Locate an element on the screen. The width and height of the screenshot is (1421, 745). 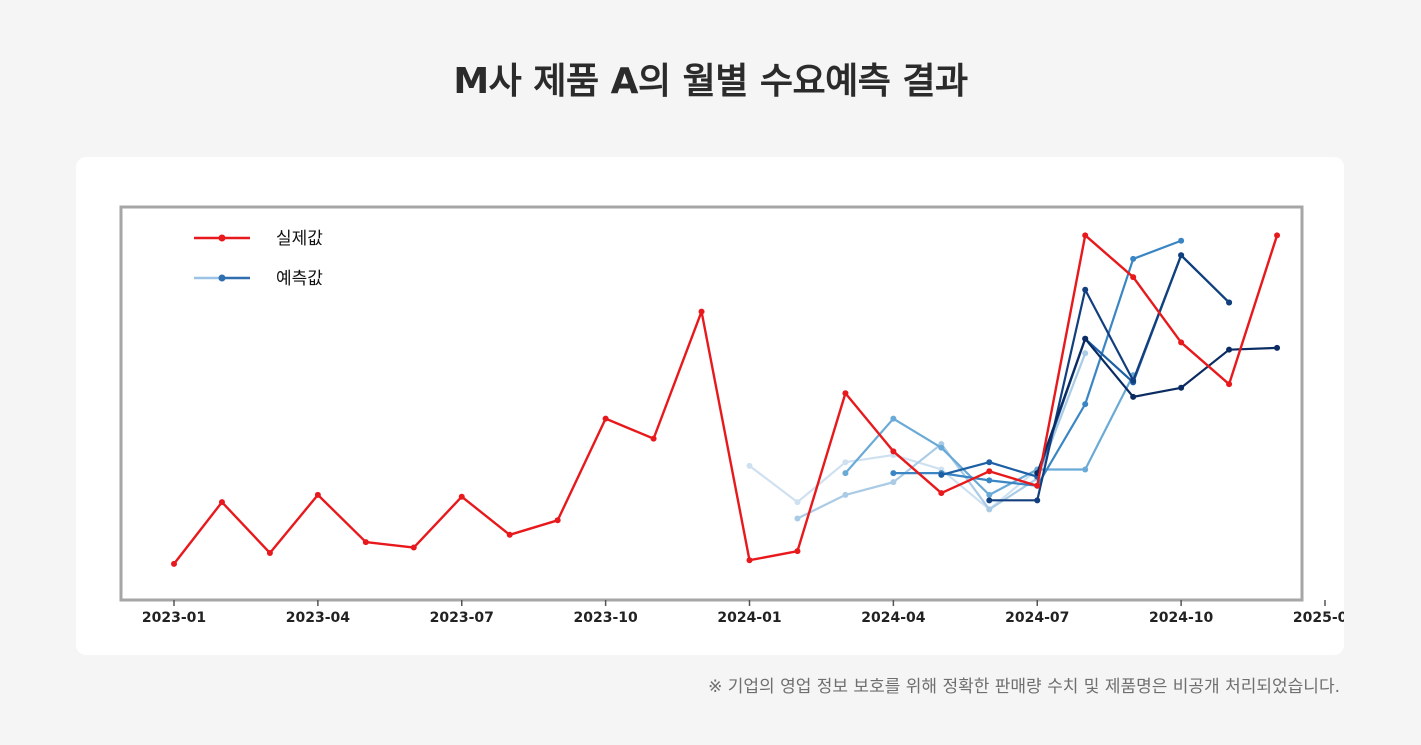
page-title: M사 제품 A의 월별 수요예측 결과 is located at coordinates (710, 81).